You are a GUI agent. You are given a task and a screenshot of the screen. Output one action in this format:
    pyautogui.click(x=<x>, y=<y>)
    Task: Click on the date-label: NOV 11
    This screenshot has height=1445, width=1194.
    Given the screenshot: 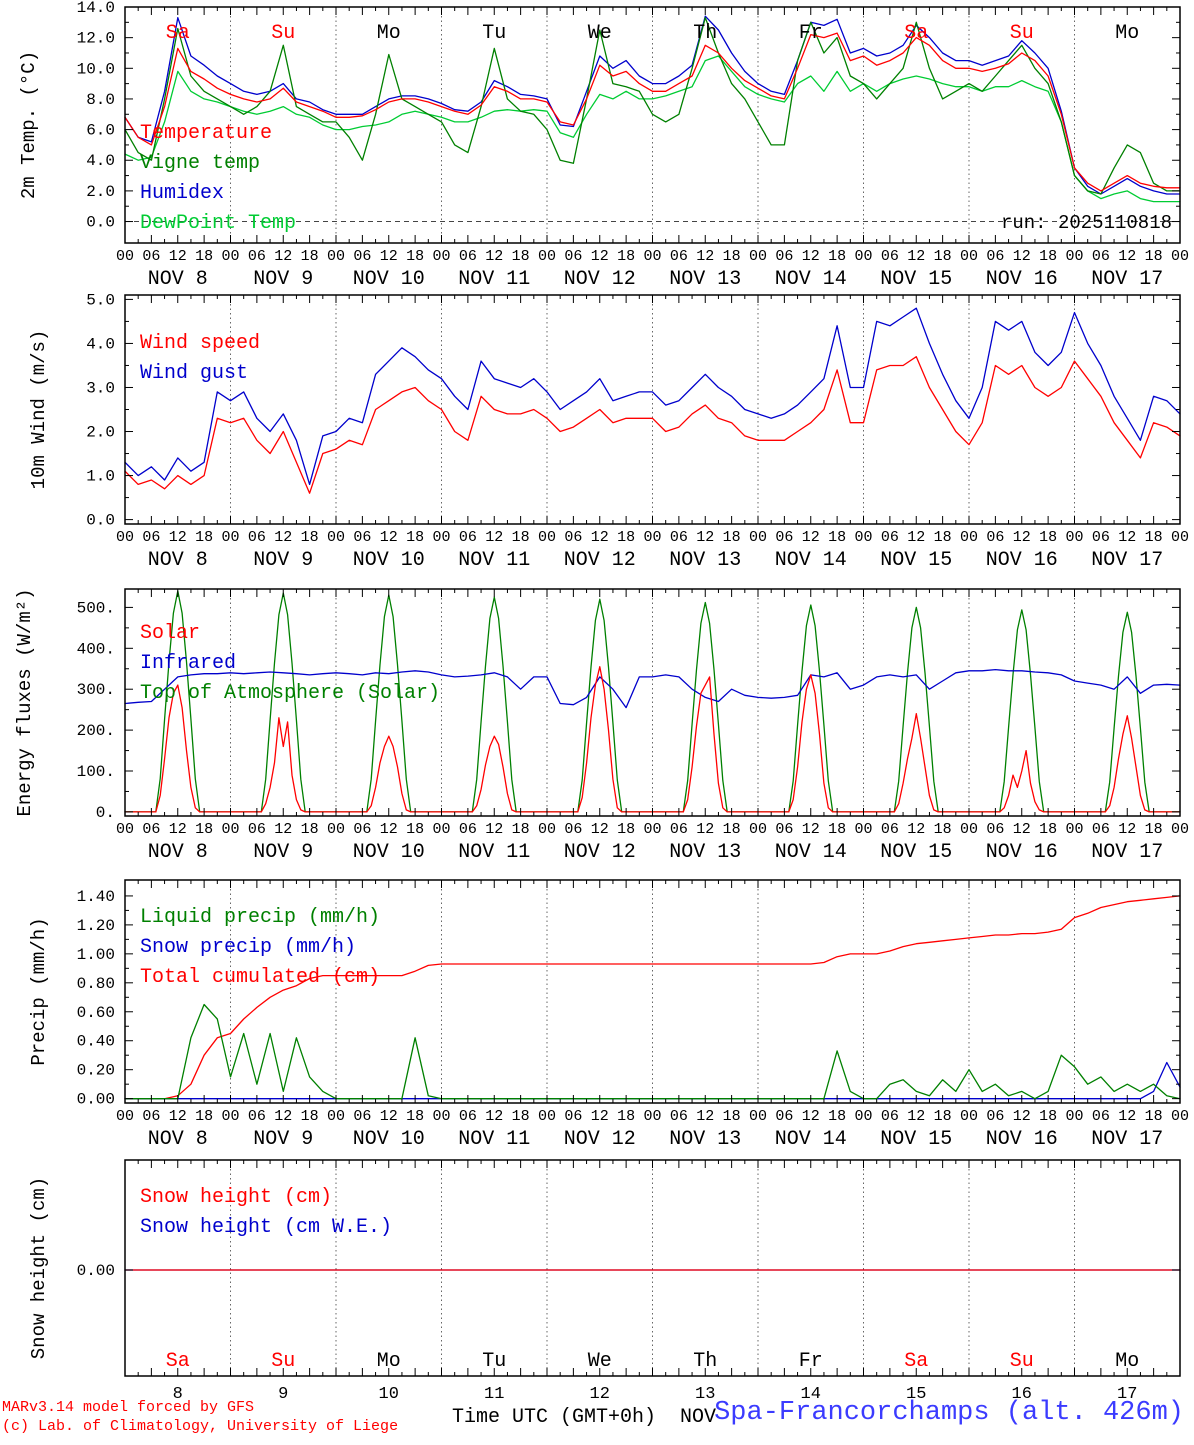 What is the action you would take?
    pyautogui.click(x=494, y=279)
    